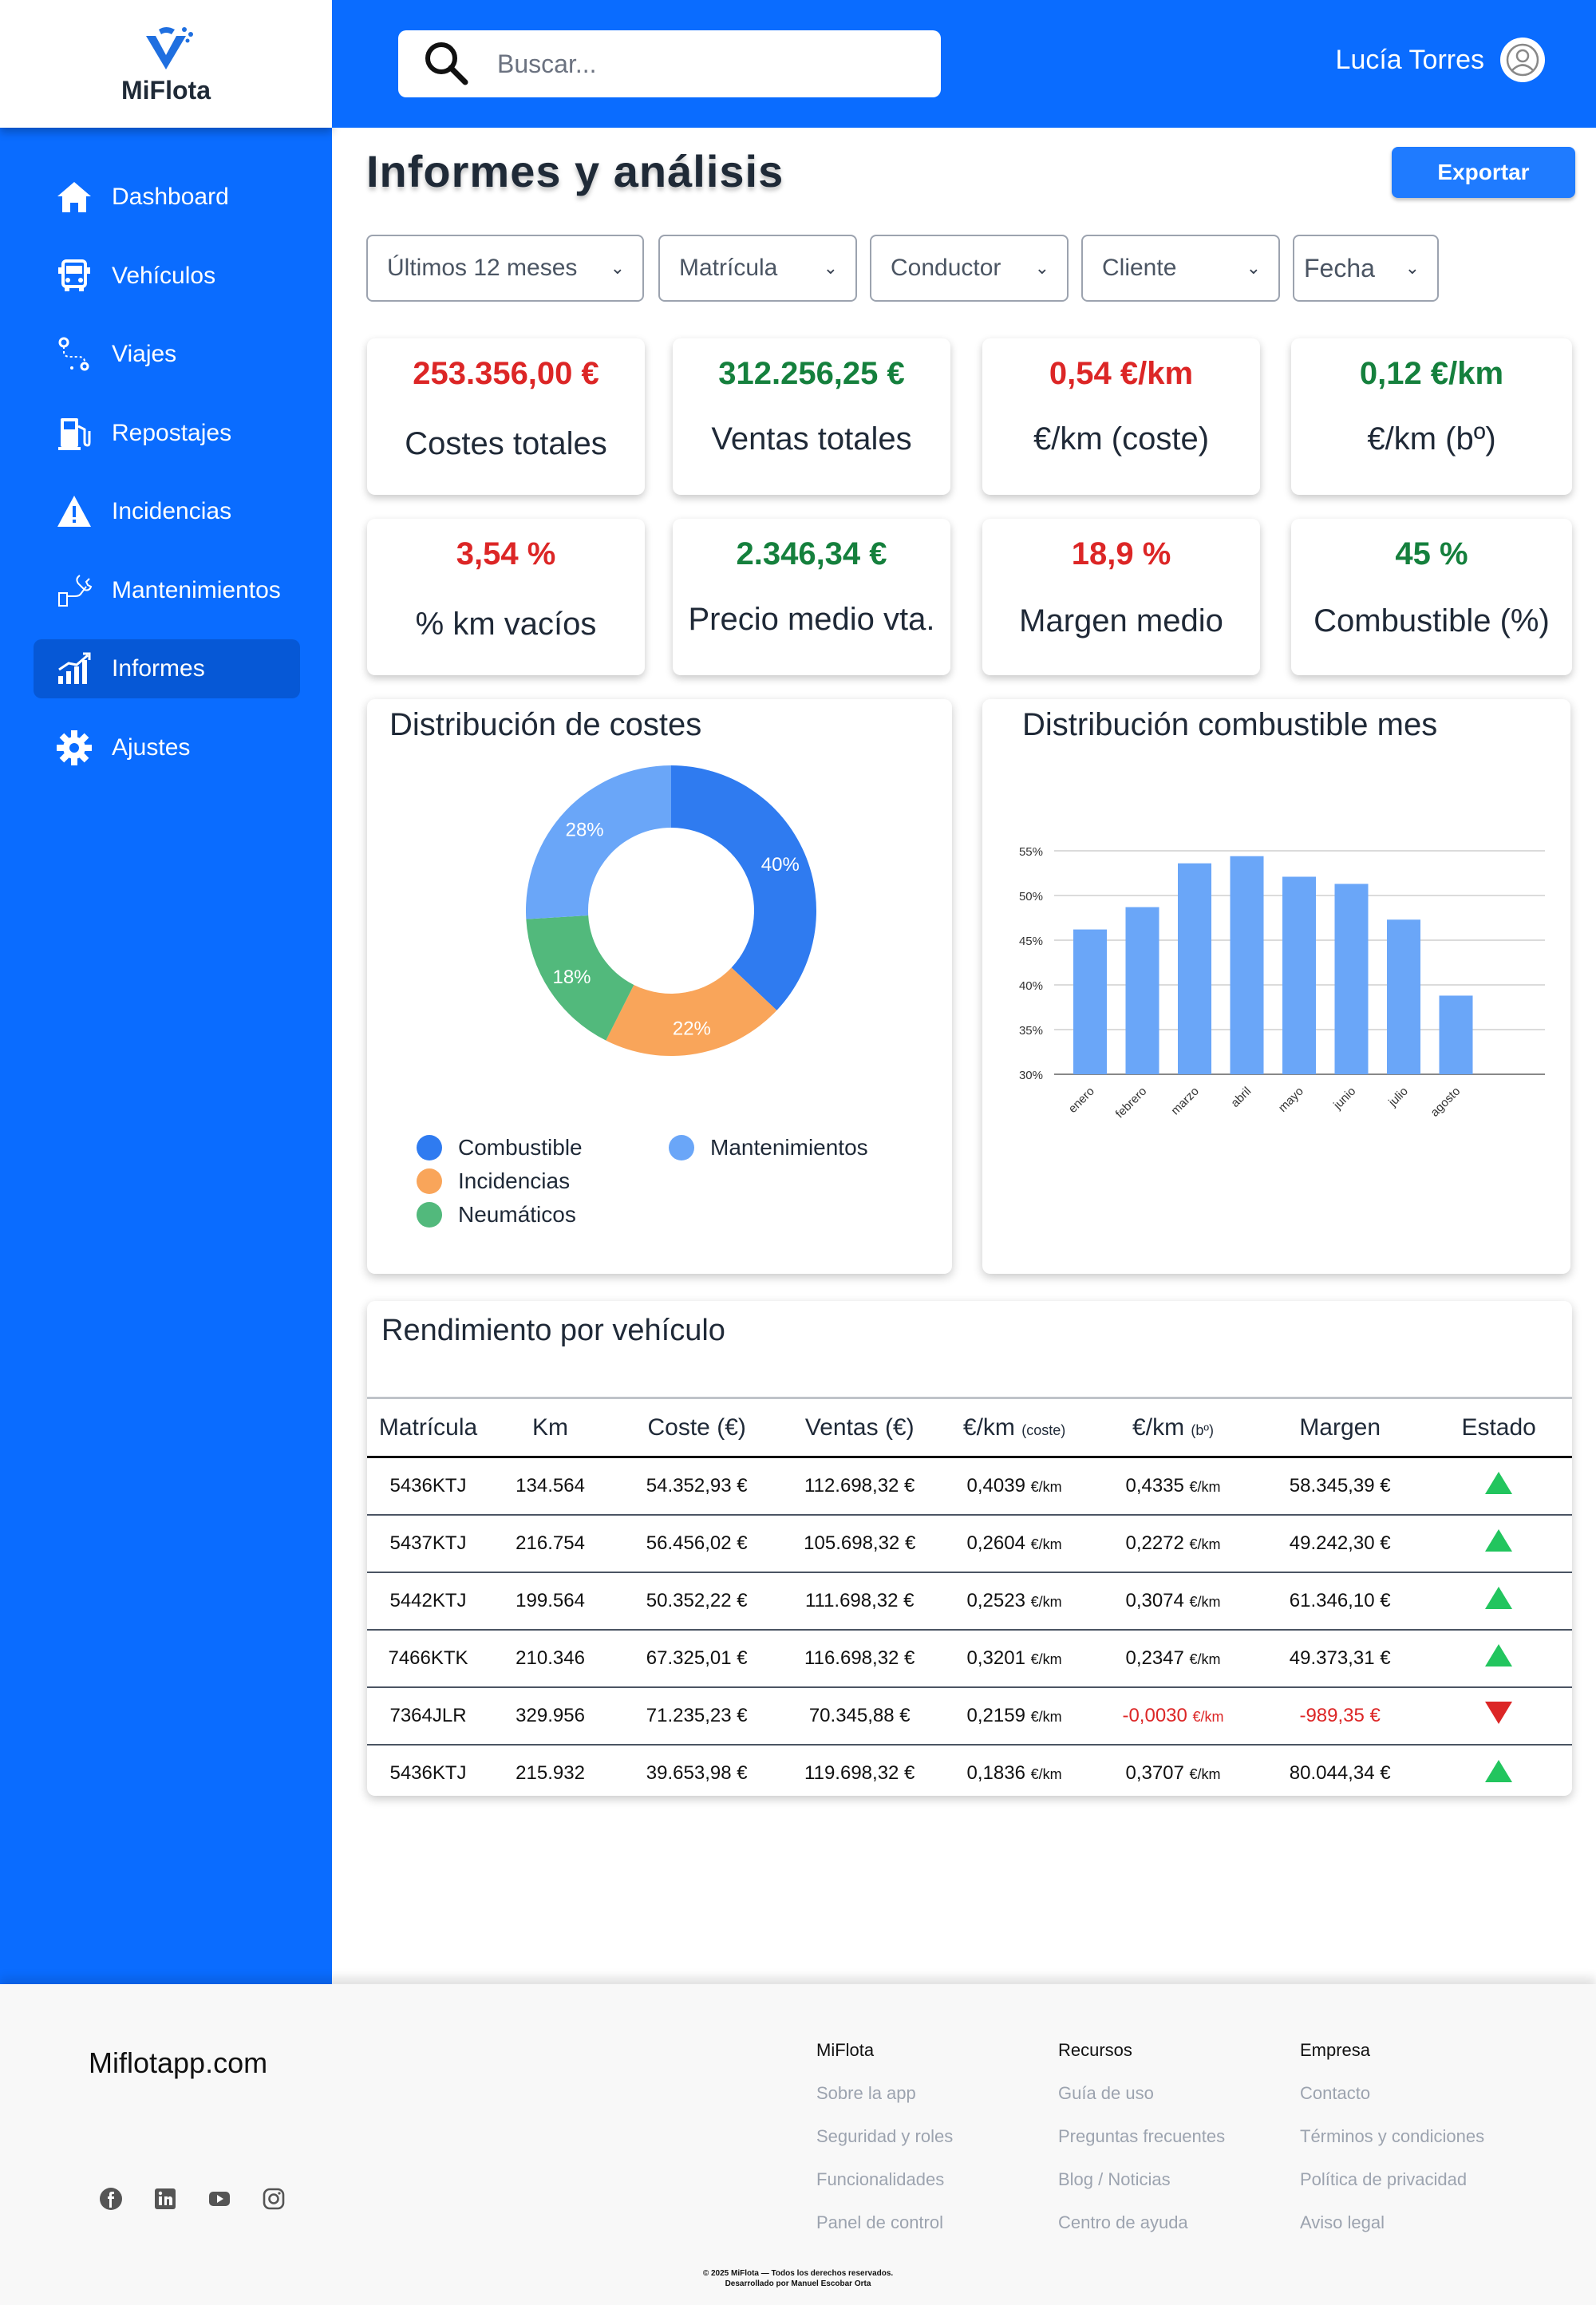 This screenshot has height=2305, width=1596. Describe the element at coordinates (167, 354) in the screenshot. I see `sidebar-item-viajes: Viajes` at that location.